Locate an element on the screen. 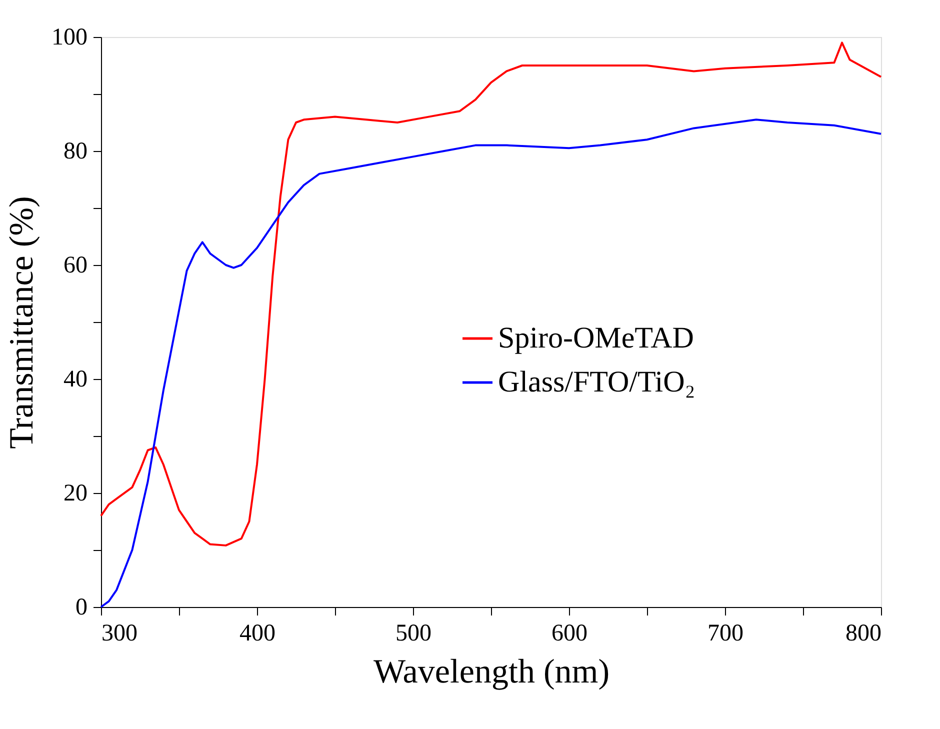  y-tick-label: 60 is located at coordinates (76, 265).